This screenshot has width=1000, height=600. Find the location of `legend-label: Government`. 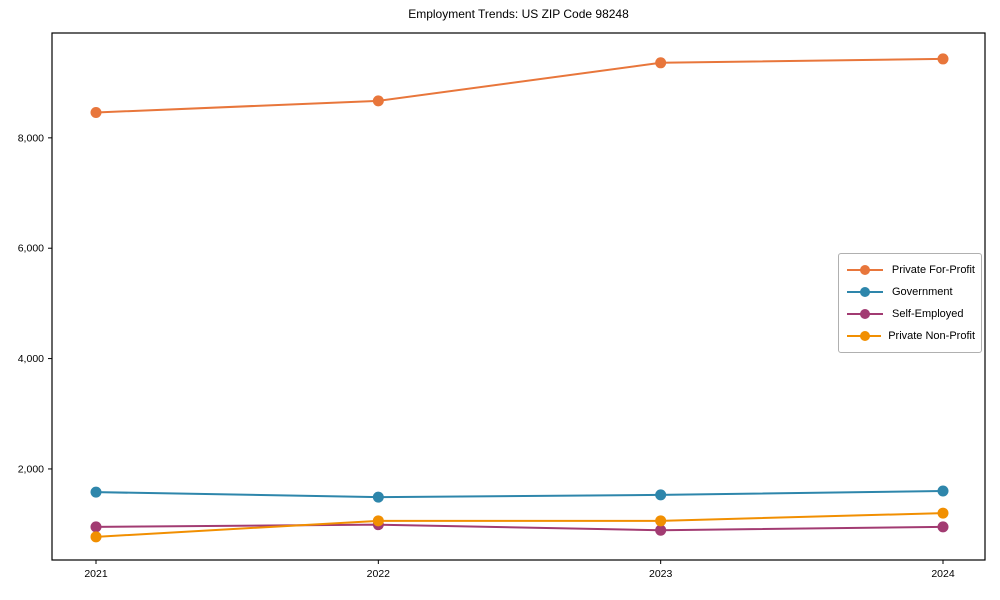

legend-label: Government is located at coordinates (922, 292).